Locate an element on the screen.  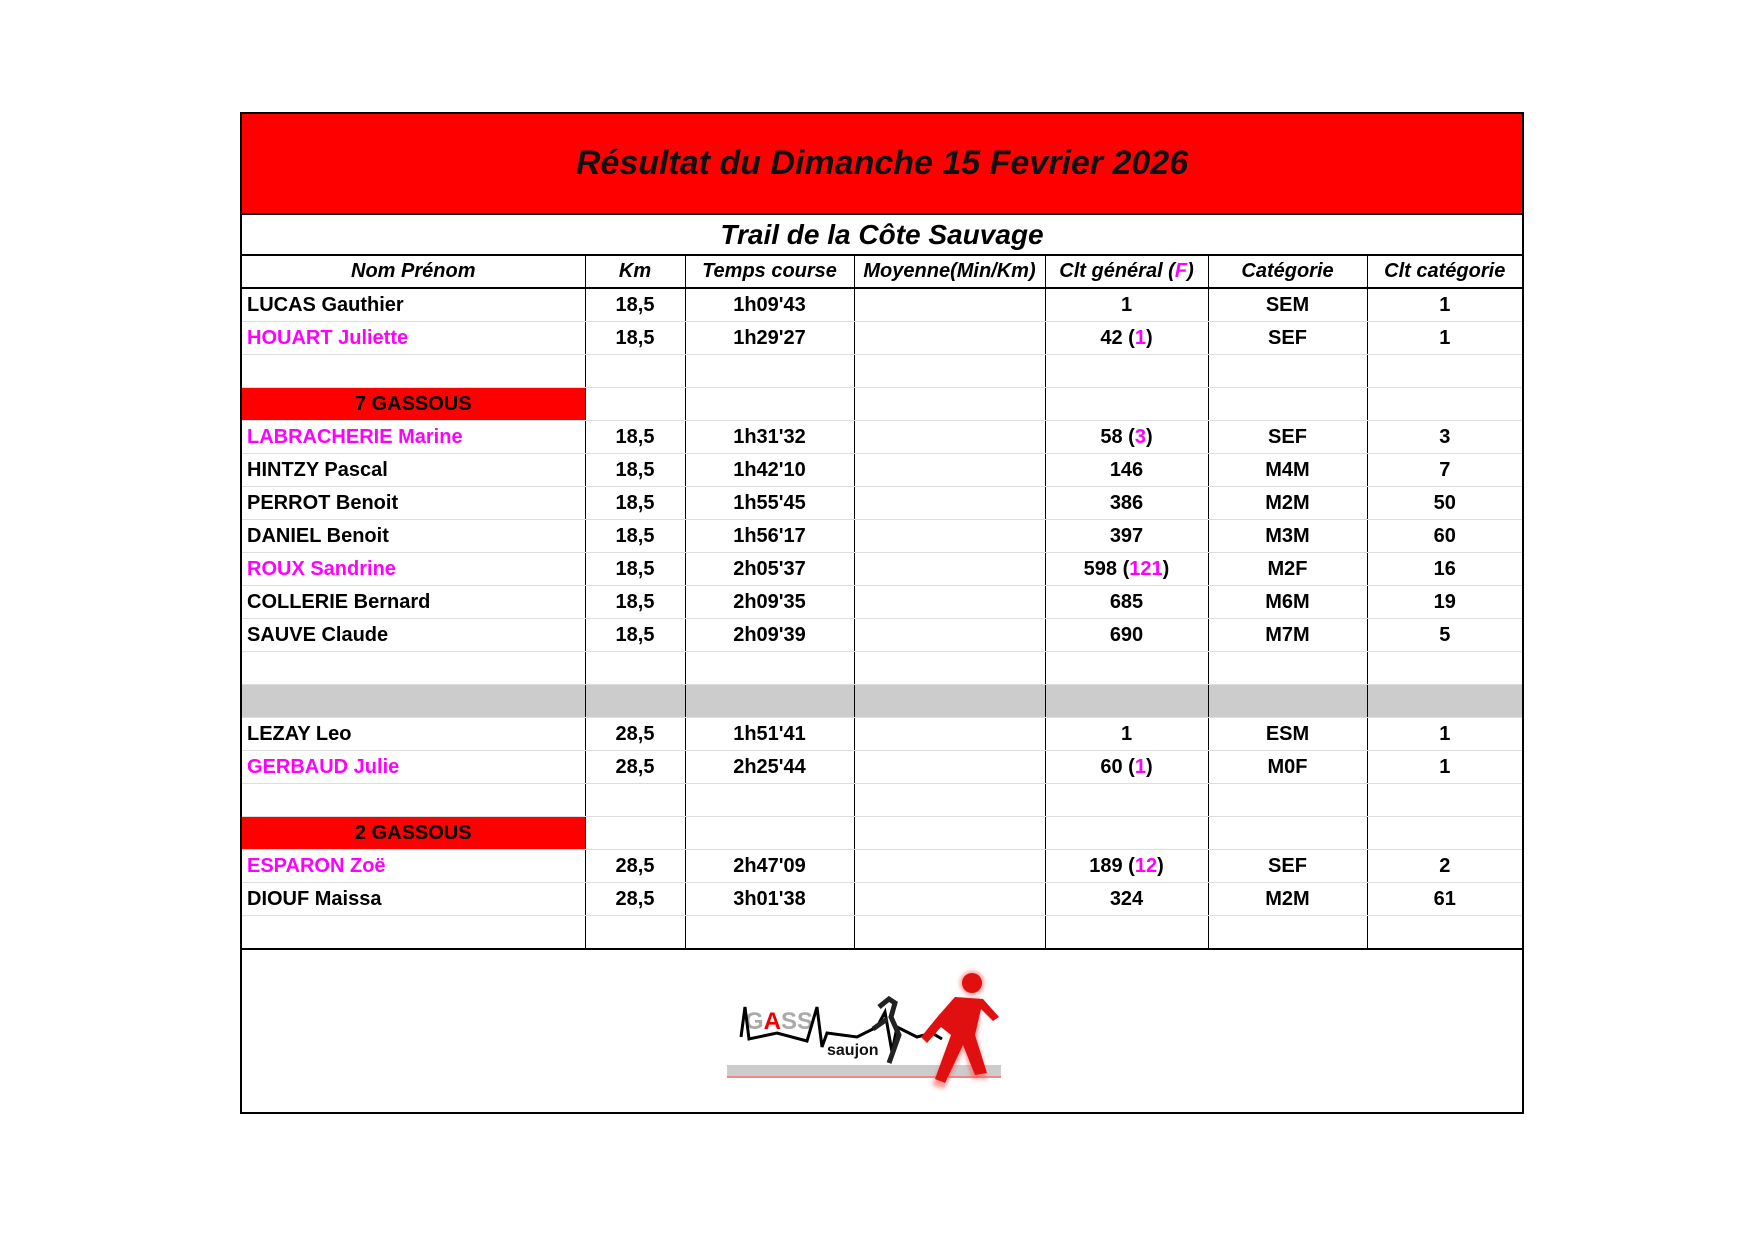
clt-category-cell: 60 is located at coordinates (1444, 536).